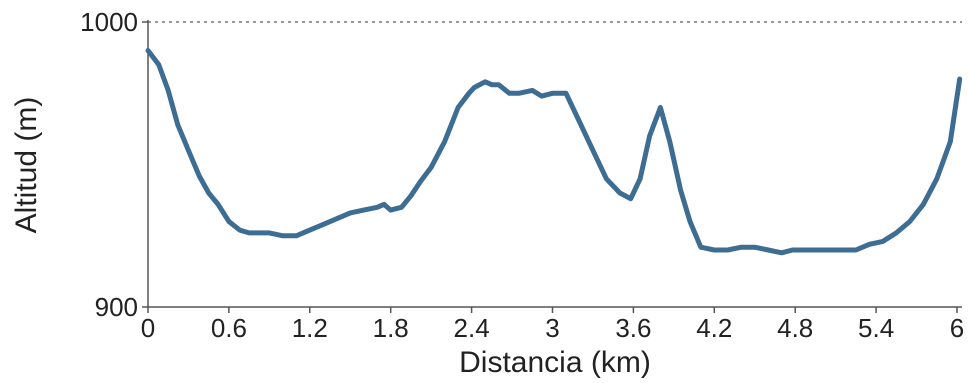 The height and width of the screenshot is (383, 969). What do you see at coordinates (391, 328) in the screenshot?
I see `x-tick-label: 1.8` at bounding box center [391, 328].